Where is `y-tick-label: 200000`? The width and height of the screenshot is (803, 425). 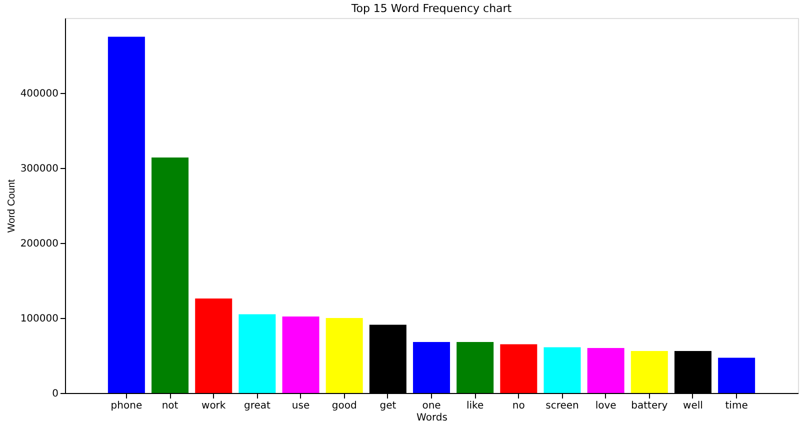 y-tick-label: 200000 is located at coordinates (39, 244).